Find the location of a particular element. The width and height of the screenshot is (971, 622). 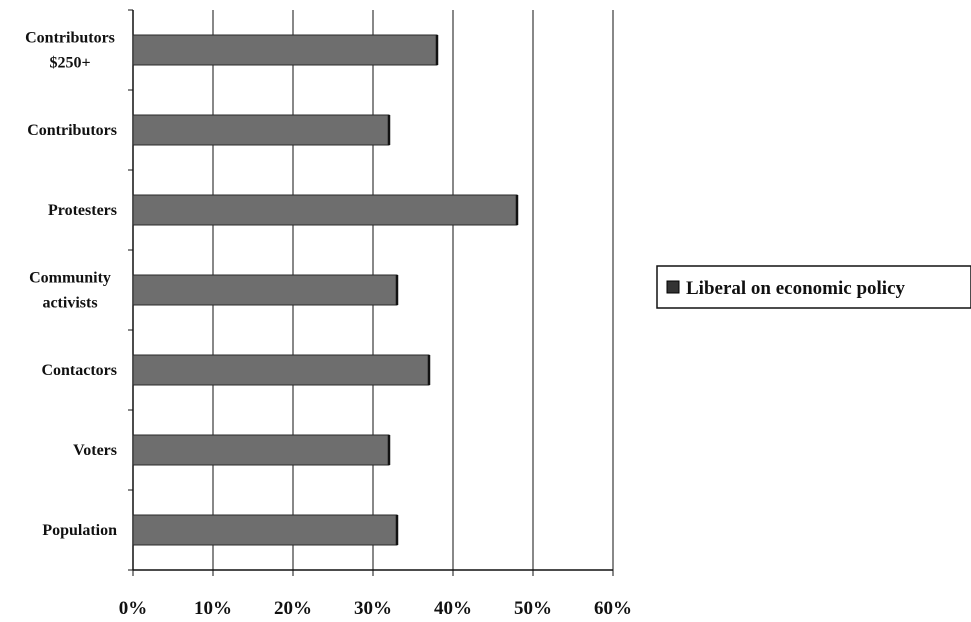

category-label: Contactors is located at coordinates (79, 370).